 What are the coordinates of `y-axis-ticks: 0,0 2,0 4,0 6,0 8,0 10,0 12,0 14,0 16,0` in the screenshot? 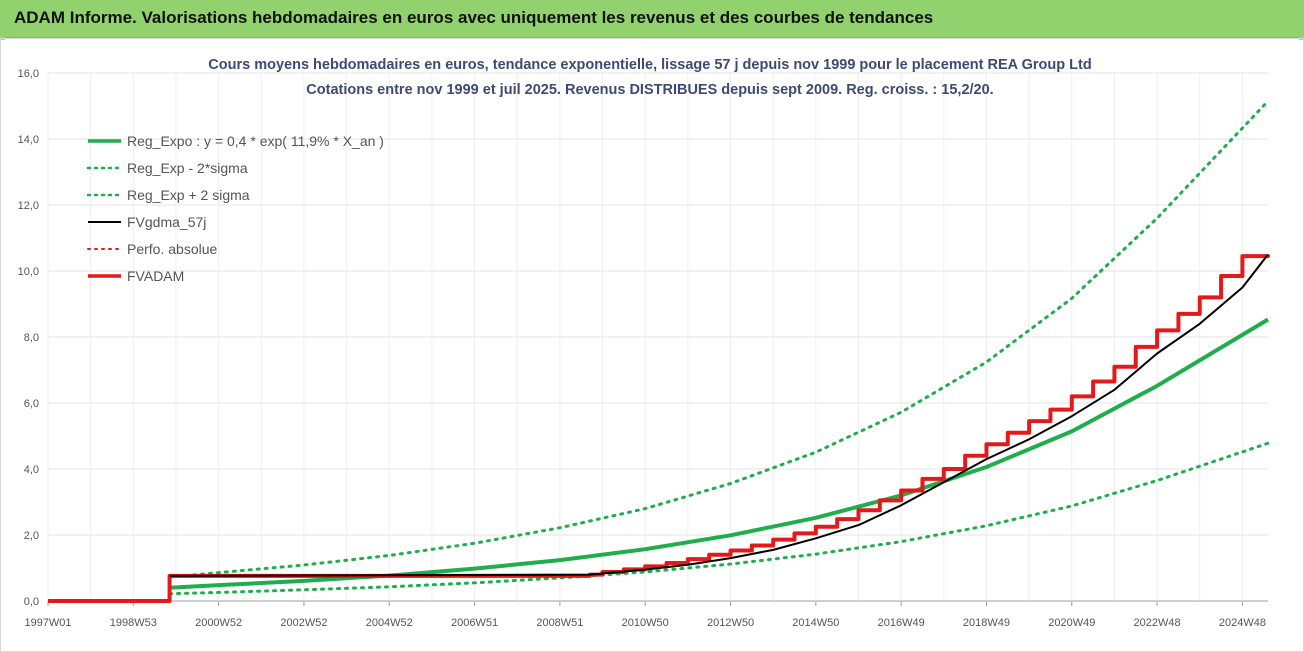 It's located at (28, 338).